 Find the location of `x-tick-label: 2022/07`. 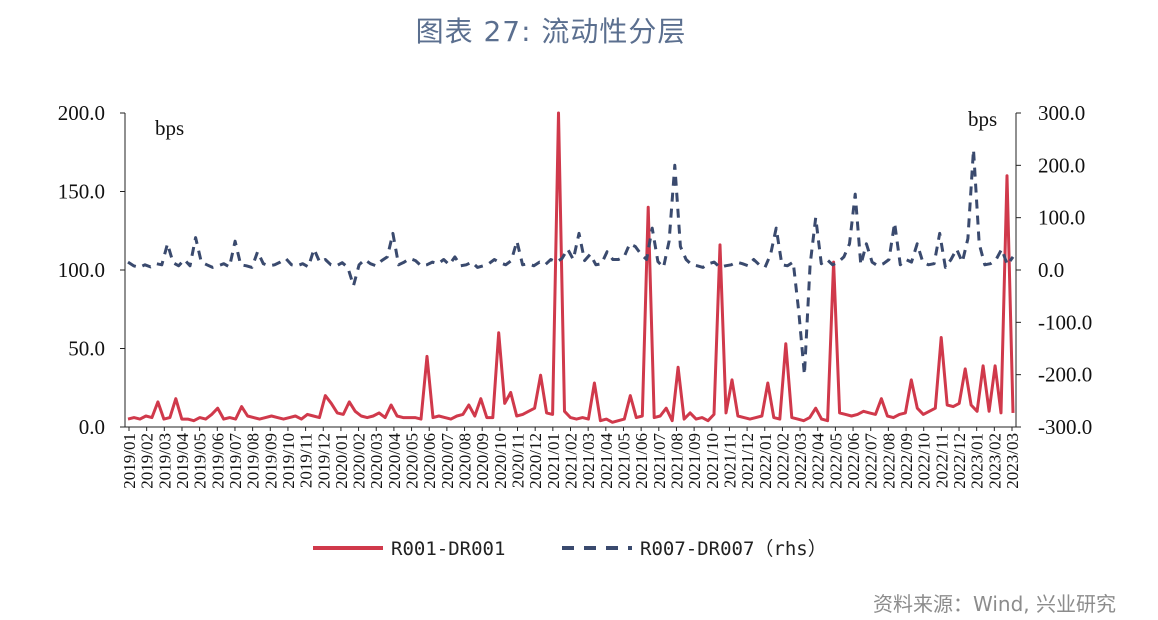

x-tick-label: 2022/07 is located at coordinates (871, 461).